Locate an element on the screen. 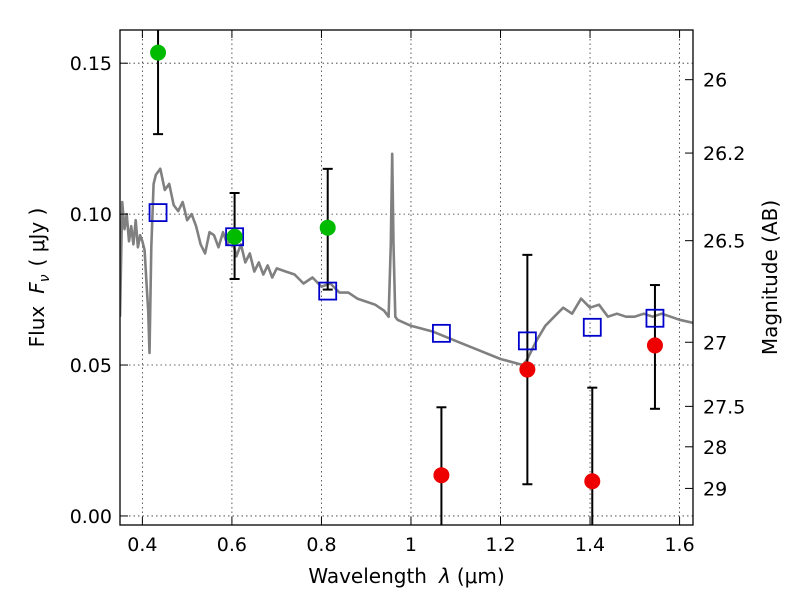 The height and width of the screenshot is (600, 800). y-axis-label-text: Flux is located at coordinates (37, 327).